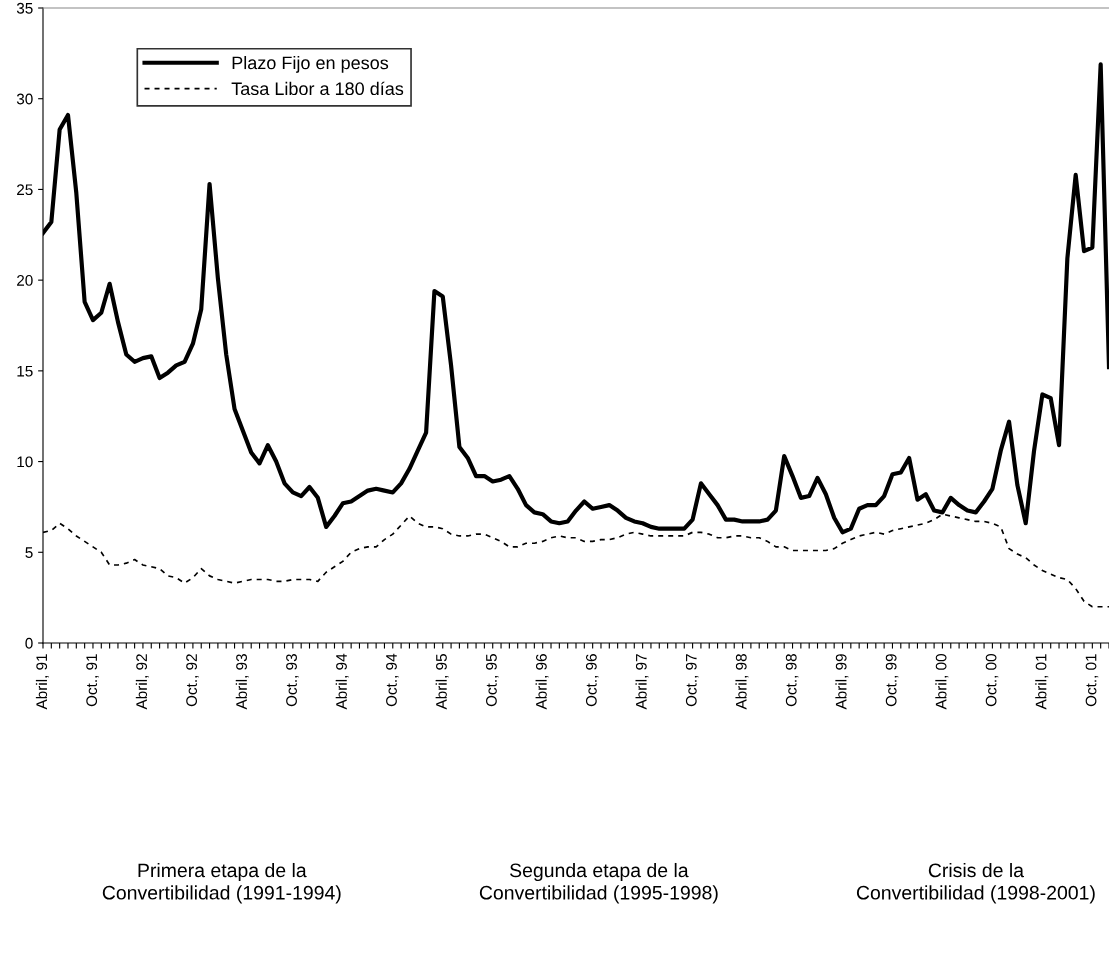  I want to click on x-tick-label: Oct., 94, so click(392, 680).